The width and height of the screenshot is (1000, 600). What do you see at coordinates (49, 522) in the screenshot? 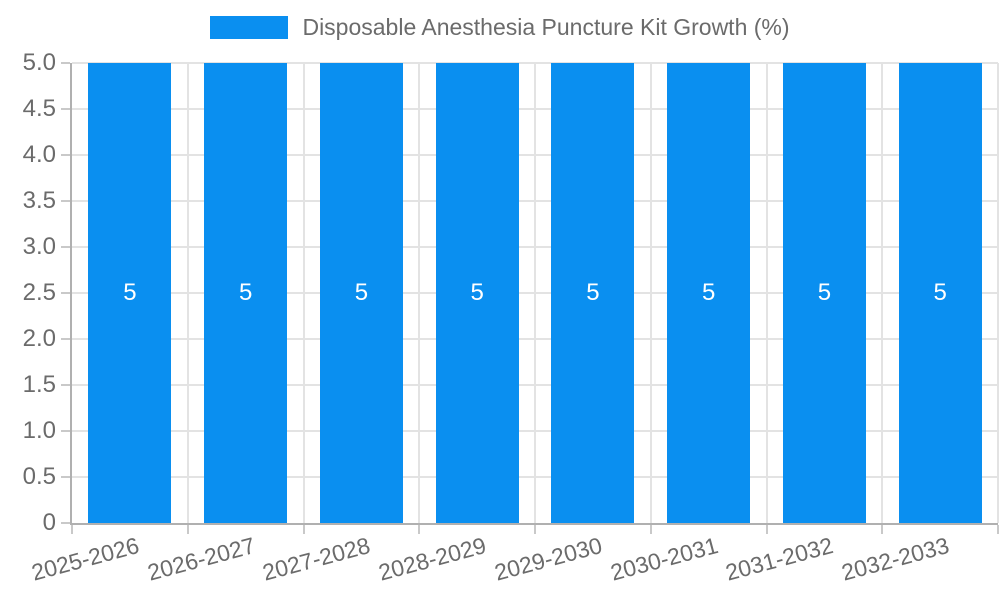
I see `y-tick-label: 0` at bounding box center [49, 522].